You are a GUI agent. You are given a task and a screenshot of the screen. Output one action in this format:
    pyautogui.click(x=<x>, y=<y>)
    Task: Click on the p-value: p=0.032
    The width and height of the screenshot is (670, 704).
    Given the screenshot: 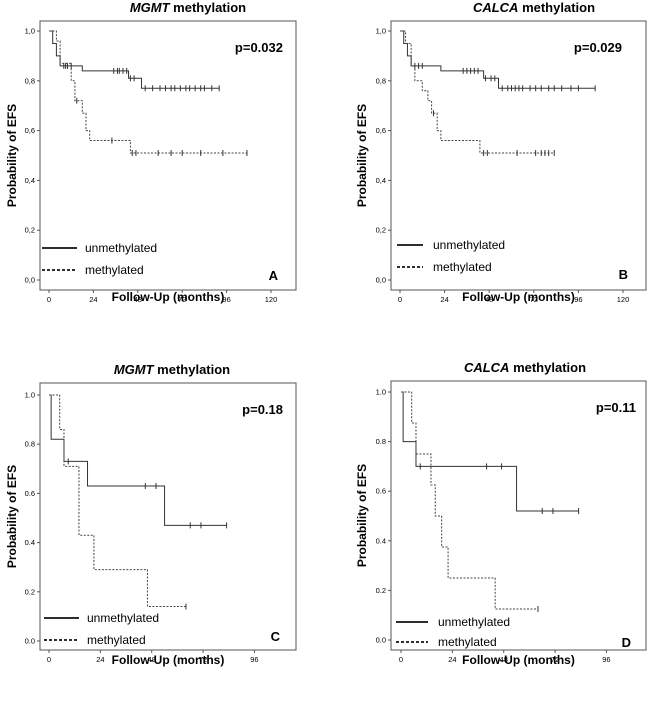 What is the action you would take?
    pyautogui.click(x=259, y=47)
    